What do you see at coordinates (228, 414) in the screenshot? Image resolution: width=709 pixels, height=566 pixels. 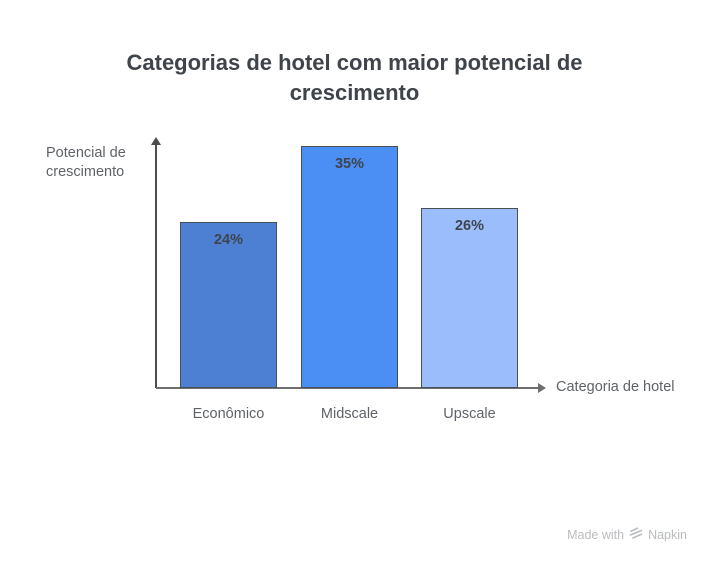 I see `category-label: Econômico` at bounding box center [228, 414].